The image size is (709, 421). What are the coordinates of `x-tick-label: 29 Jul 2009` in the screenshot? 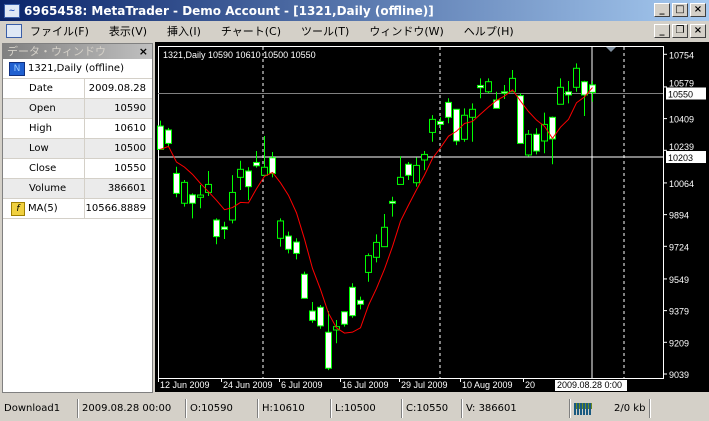 It's located at (424, 385).